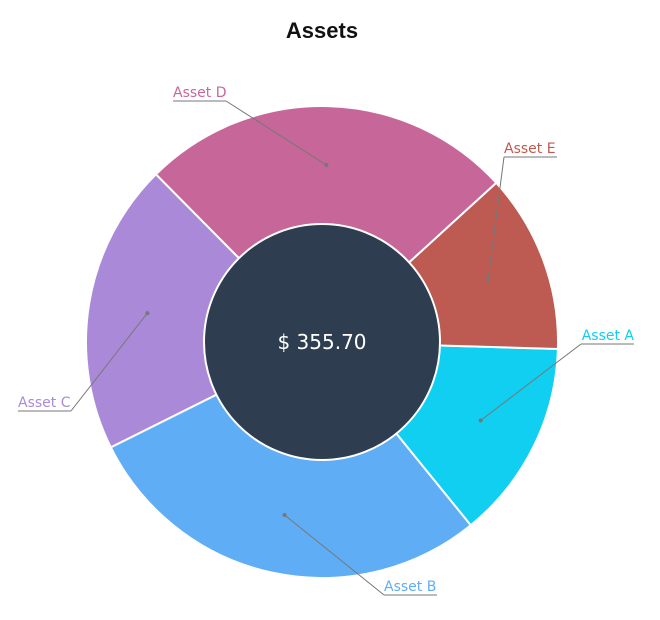  What do you see at coordinates (334, 555) in the screenshot?
I see `leader-line-asset-b` at bounding box center [334, 555].